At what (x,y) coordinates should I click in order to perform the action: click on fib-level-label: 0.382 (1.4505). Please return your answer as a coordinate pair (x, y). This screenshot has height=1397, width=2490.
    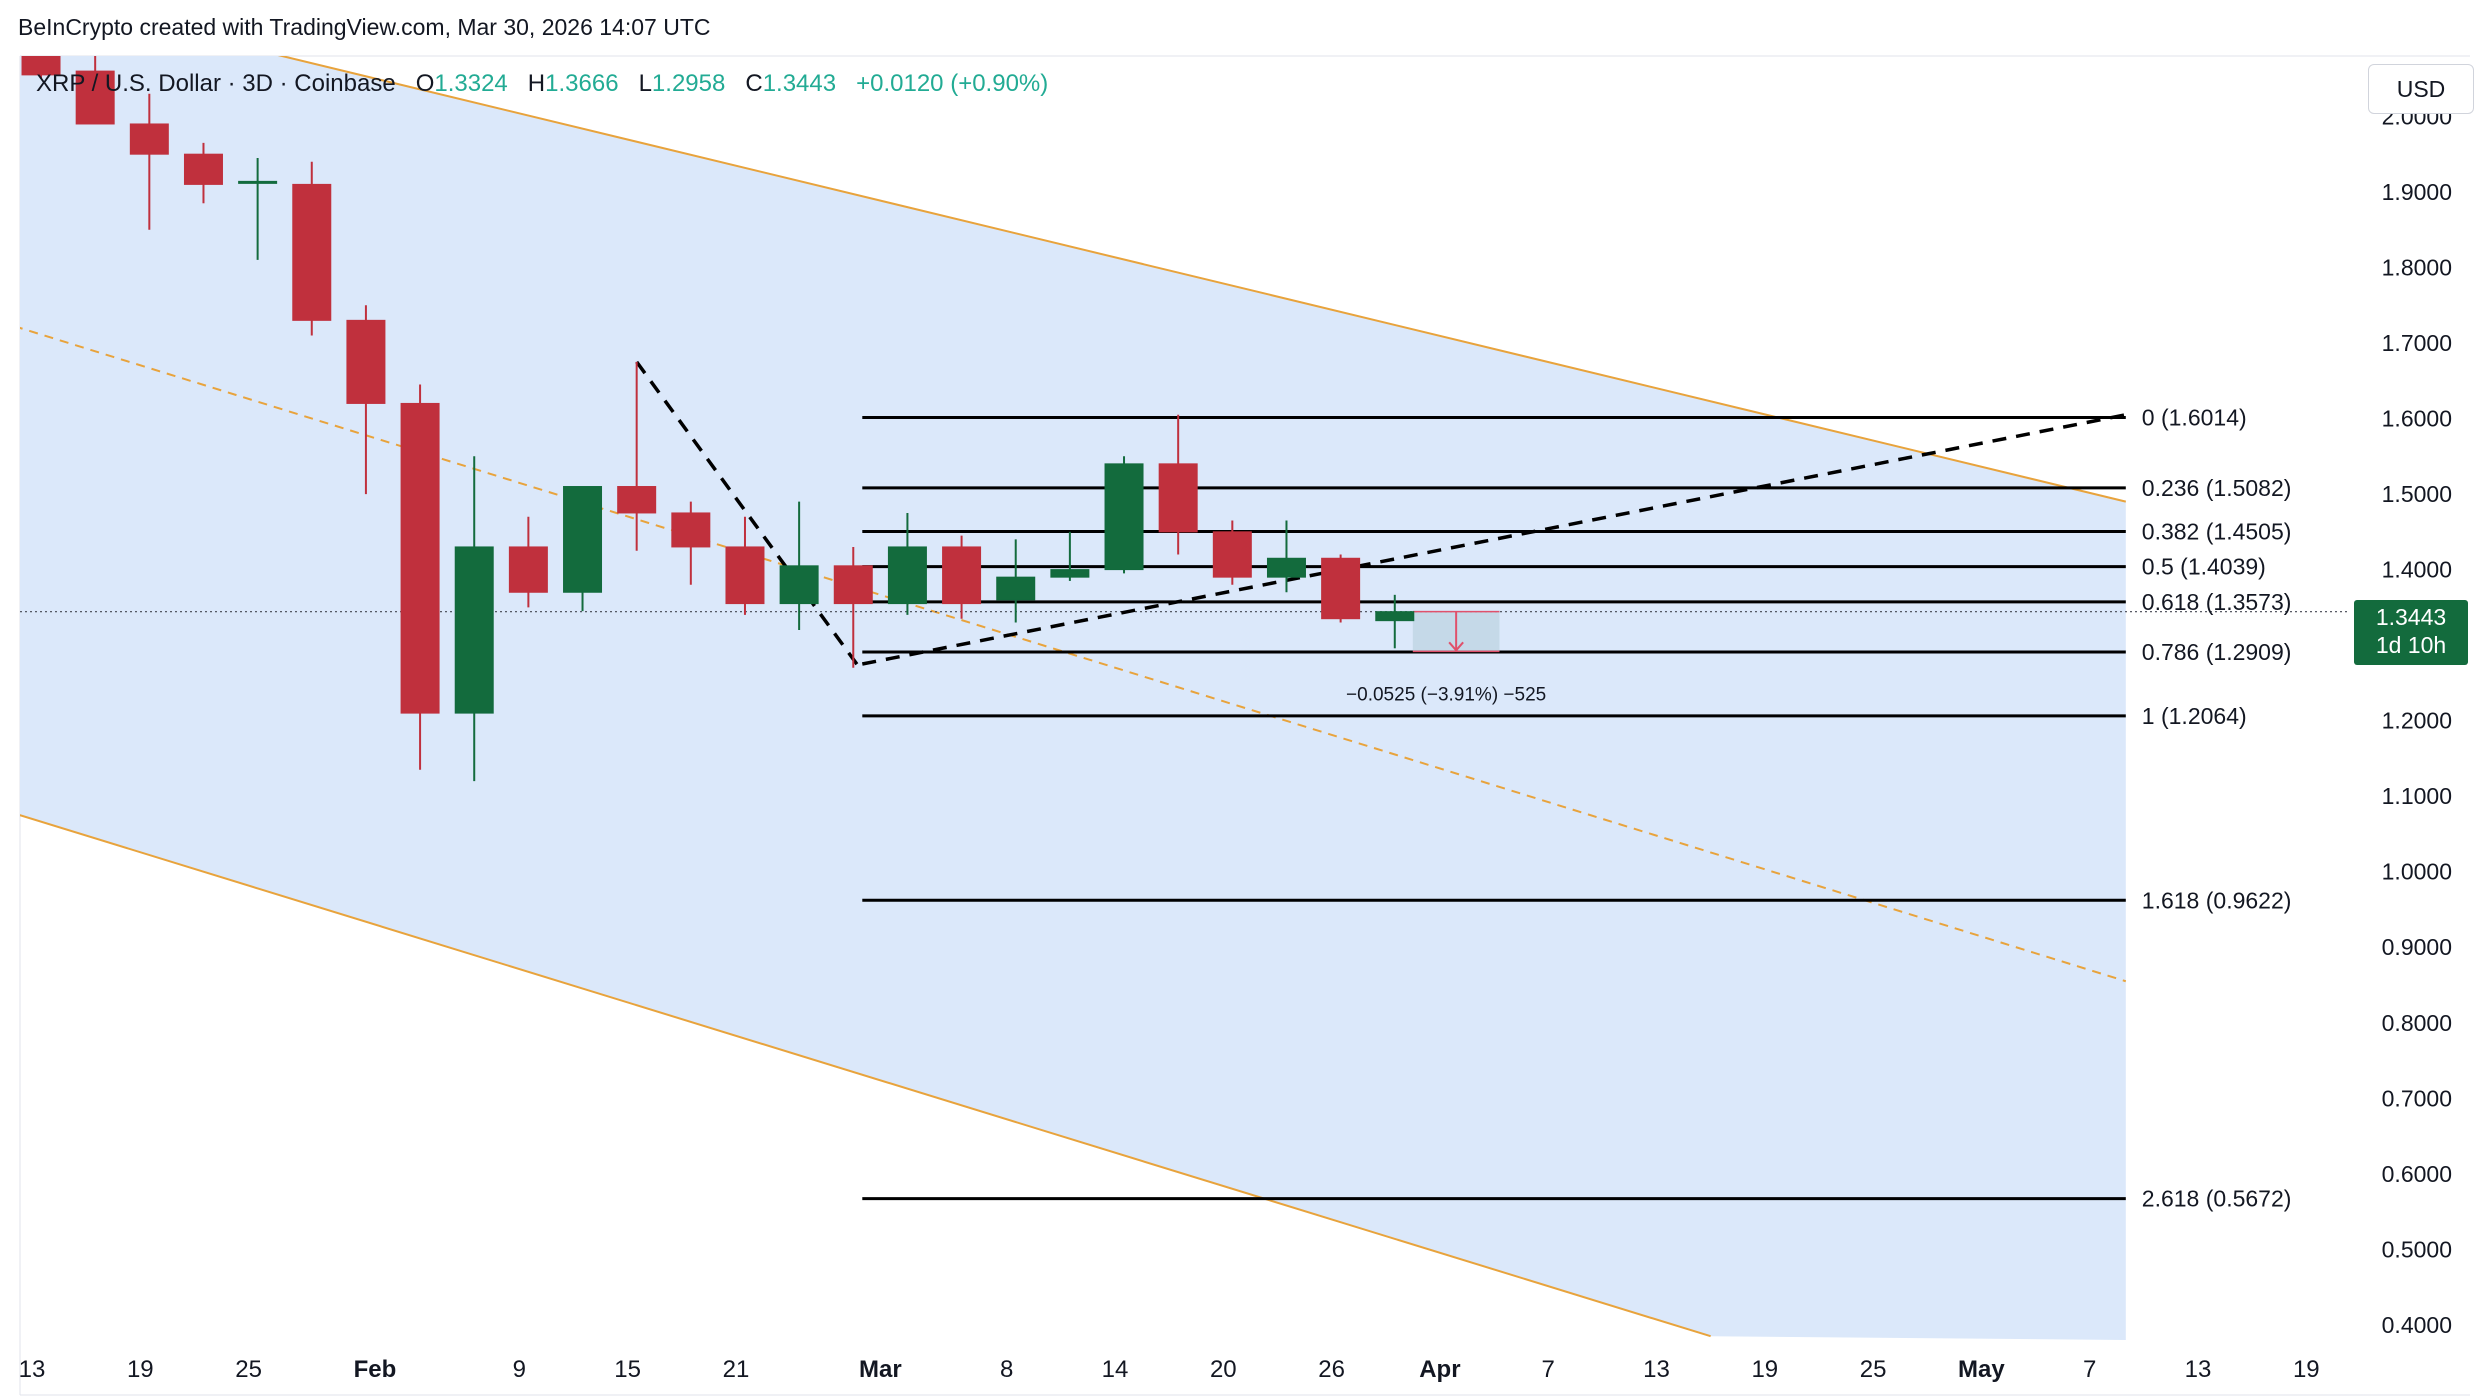
    Looking at the image, I should click on (2217, 531).